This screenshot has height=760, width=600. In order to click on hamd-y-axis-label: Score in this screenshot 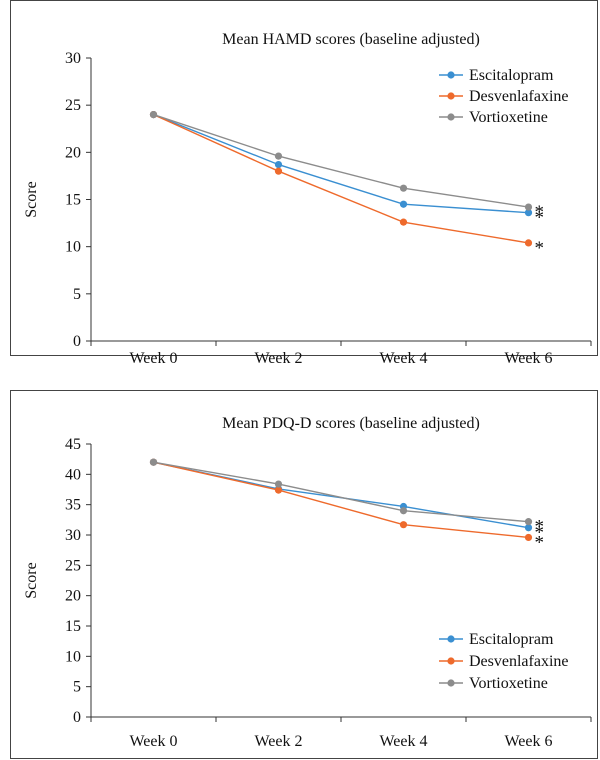, I will do `click(31, 199)`.